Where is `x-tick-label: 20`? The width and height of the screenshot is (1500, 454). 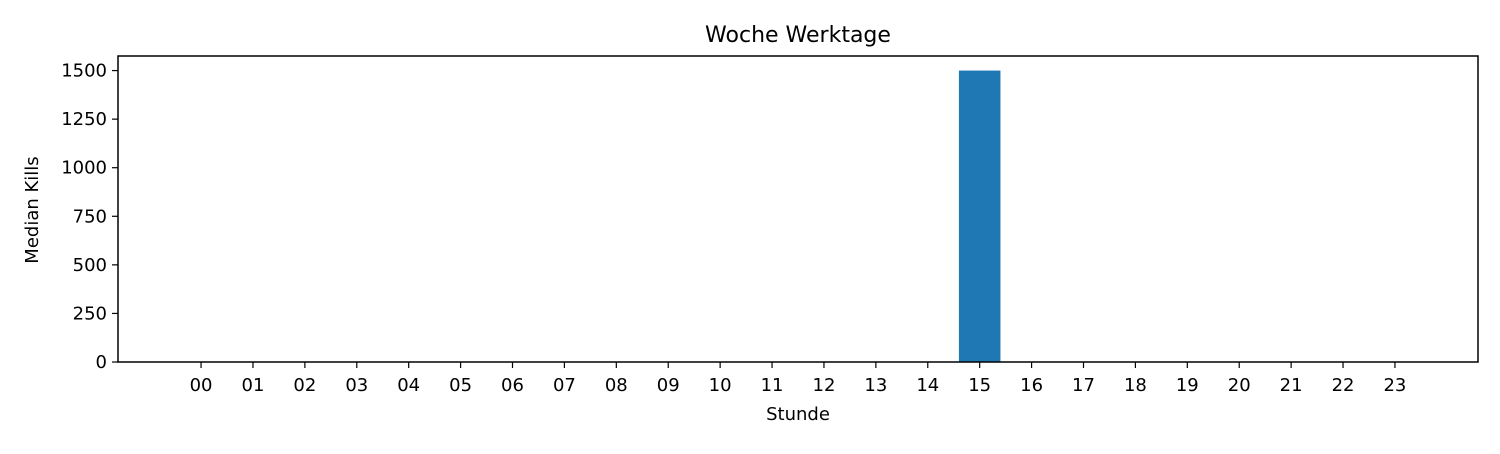
x-tick-label: 20 is located at coordinates (1239, 385).